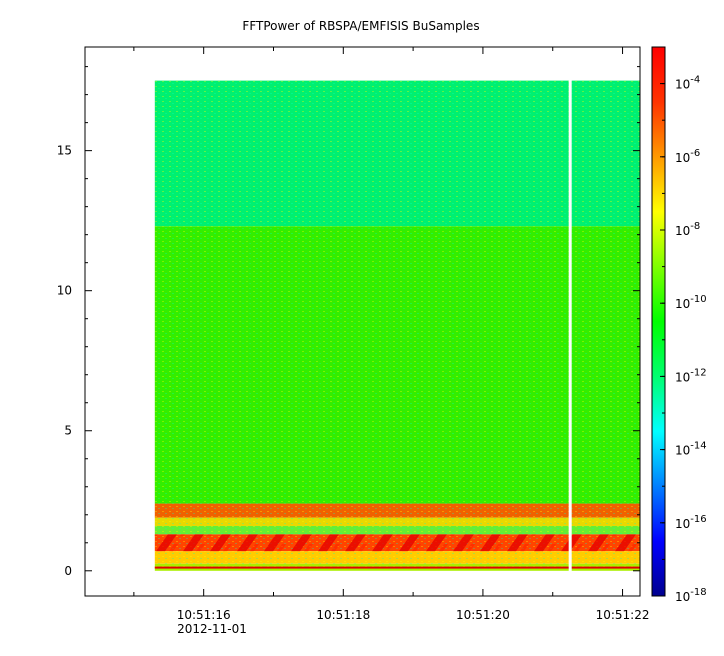 The image size is (724, 656). What do you see at coordinates (483, 615) in the screenshot?
I see `x-tick-label: 10:51:20` at bounding box center [483, 615].